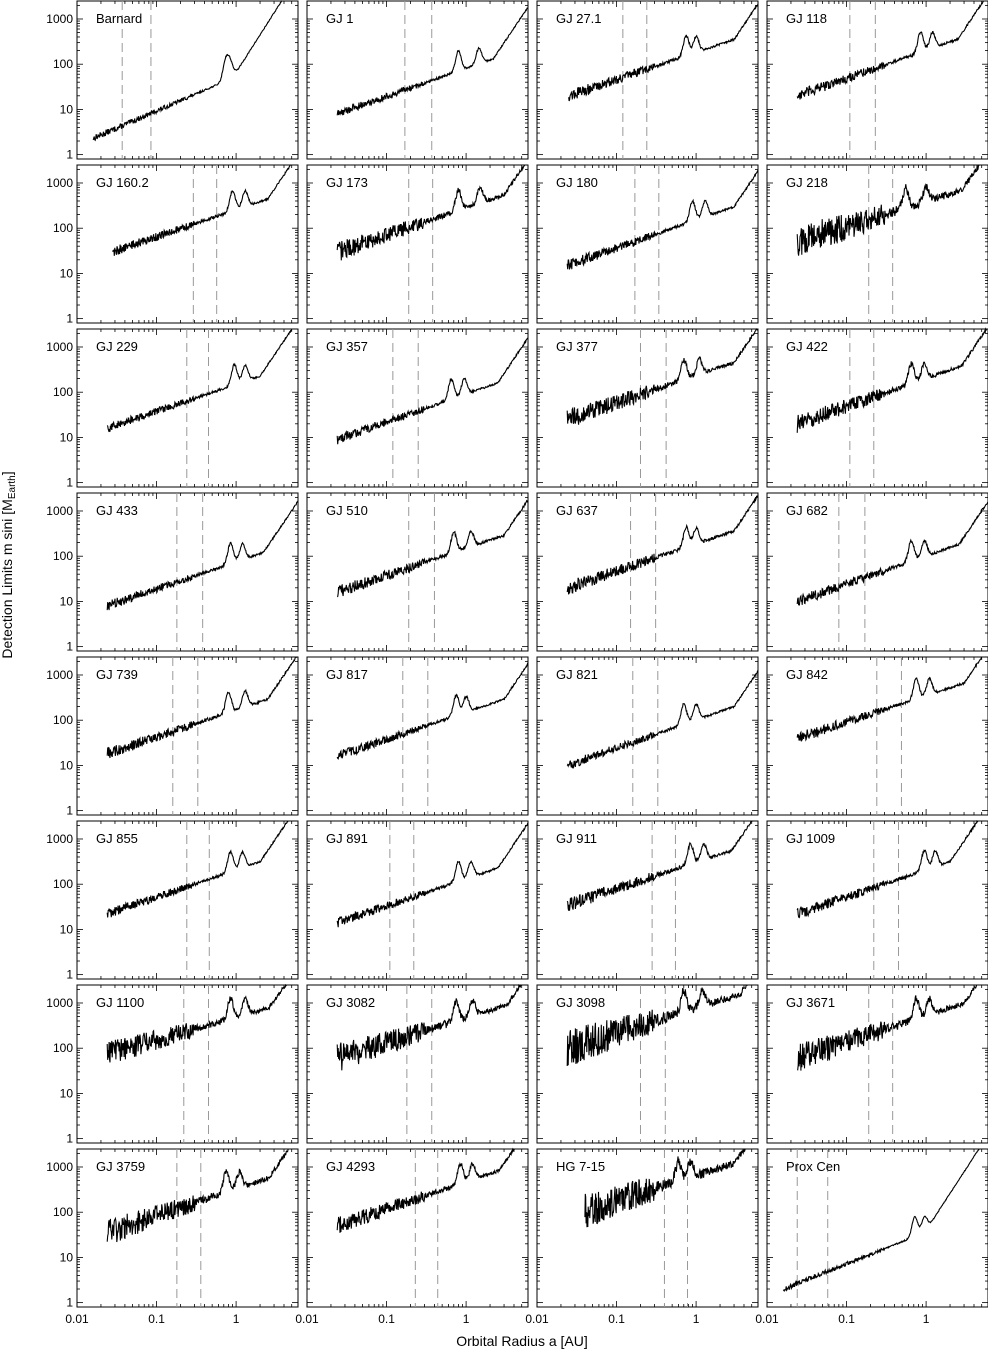 The height and width of the screenshot is (1351, 988). Describe the element at coordinates (647, 736) in the screenshot. I see `panel: GJ 821` at that location.